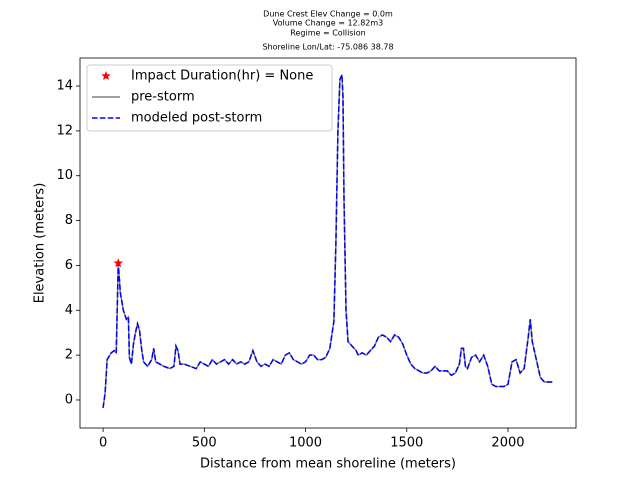  I want to click on y-tick-label: 12, so click(64, 130).